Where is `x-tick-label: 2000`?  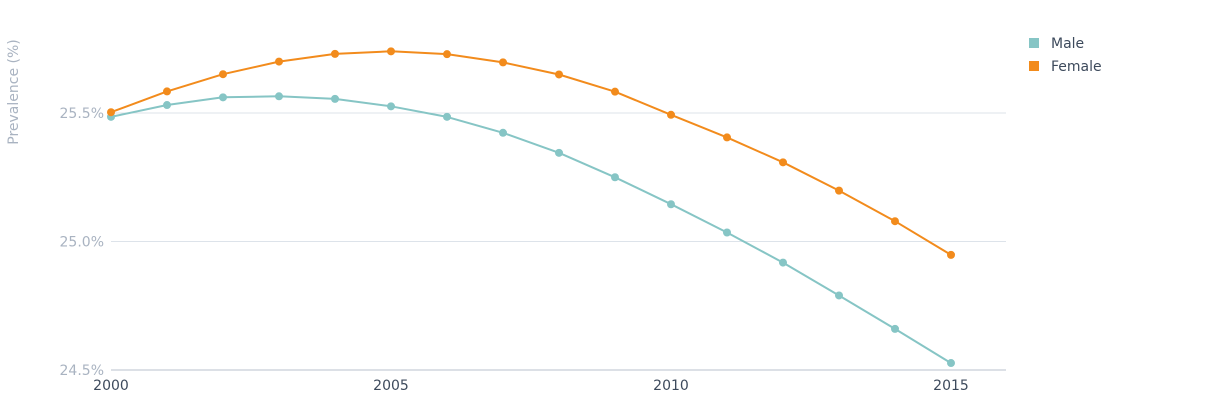 x-tick-label: 2000 is located at coordinates (111, 386).